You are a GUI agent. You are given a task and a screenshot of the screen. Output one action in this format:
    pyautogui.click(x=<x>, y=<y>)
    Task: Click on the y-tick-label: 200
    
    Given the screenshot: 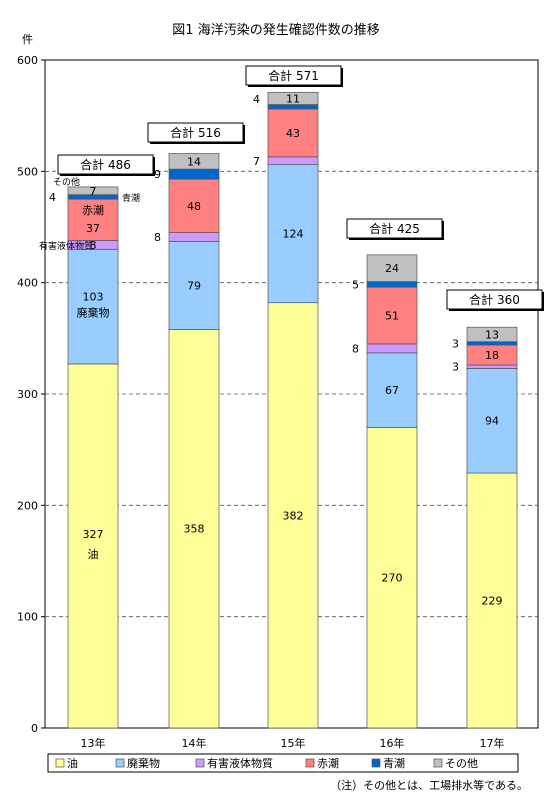 What is the action you would take?
    pyautogui.click(x=27, y=505)
    